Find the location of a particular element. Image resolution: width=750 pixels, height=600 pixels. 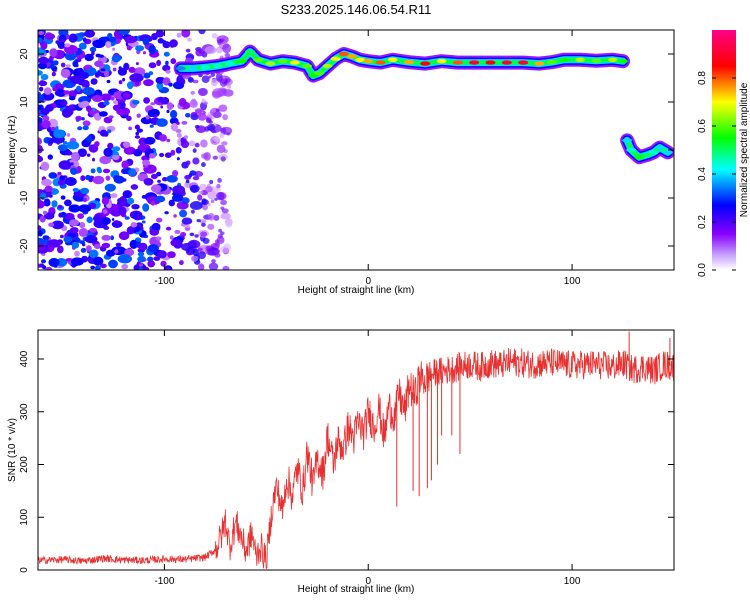

colorbar-gradient is located at coordinates (724, 150).